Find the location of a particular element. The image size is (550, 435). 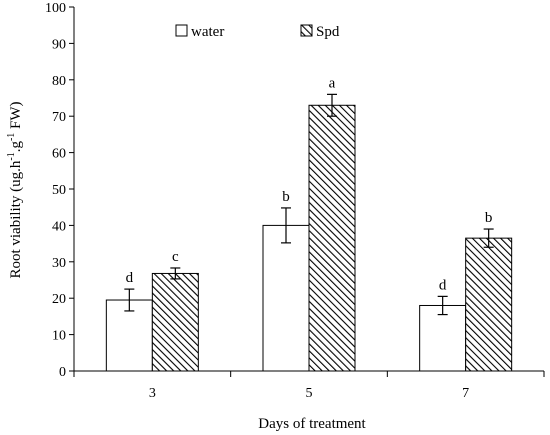

significance-label: c is located at coordinates (175, 257).